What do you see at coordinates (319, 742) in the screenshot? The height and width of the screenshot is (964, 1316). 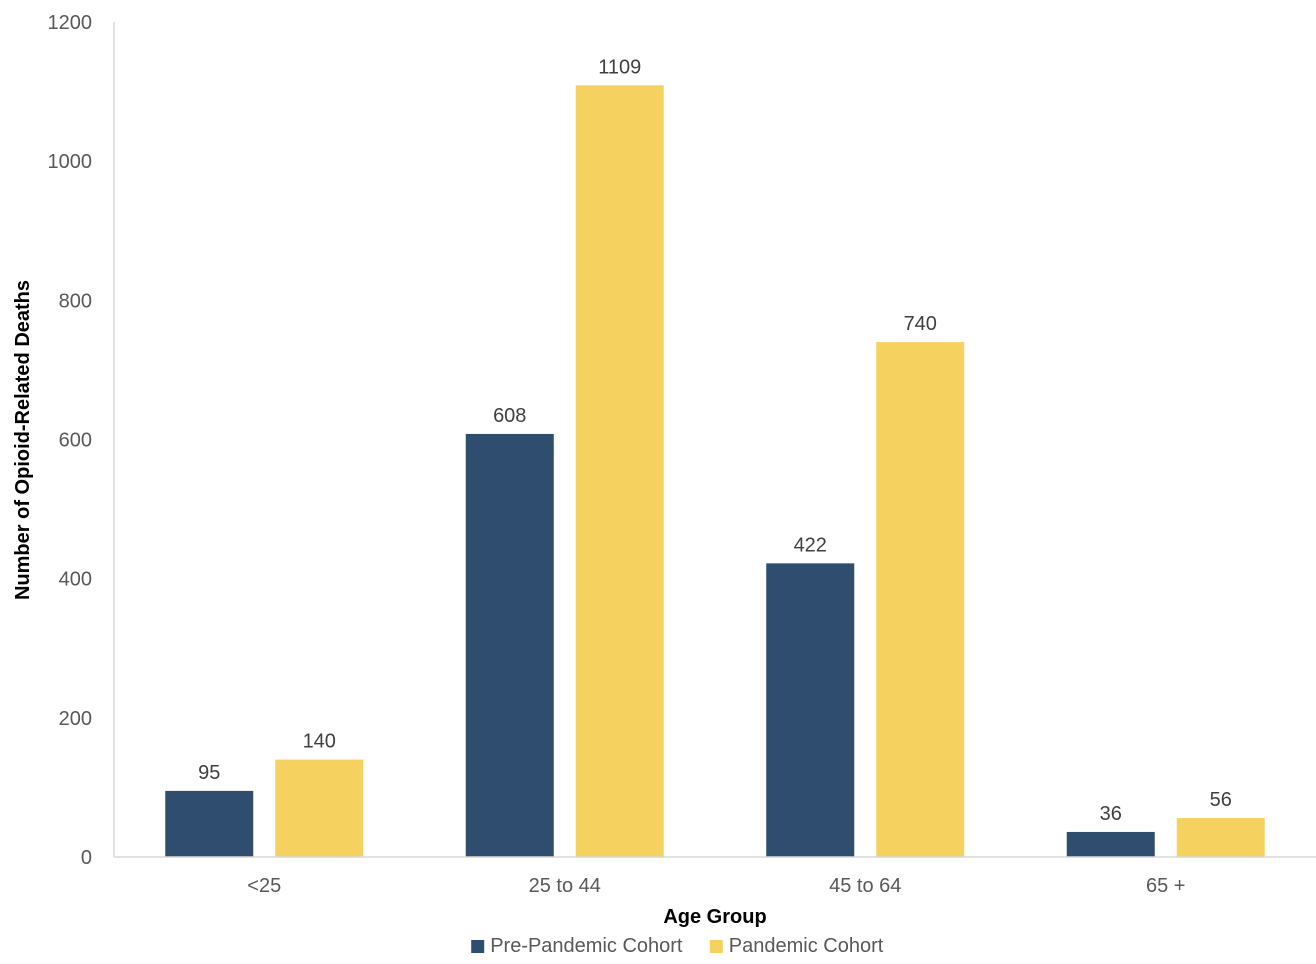 I see `data-label: 140` at bounding box center [319, 742].